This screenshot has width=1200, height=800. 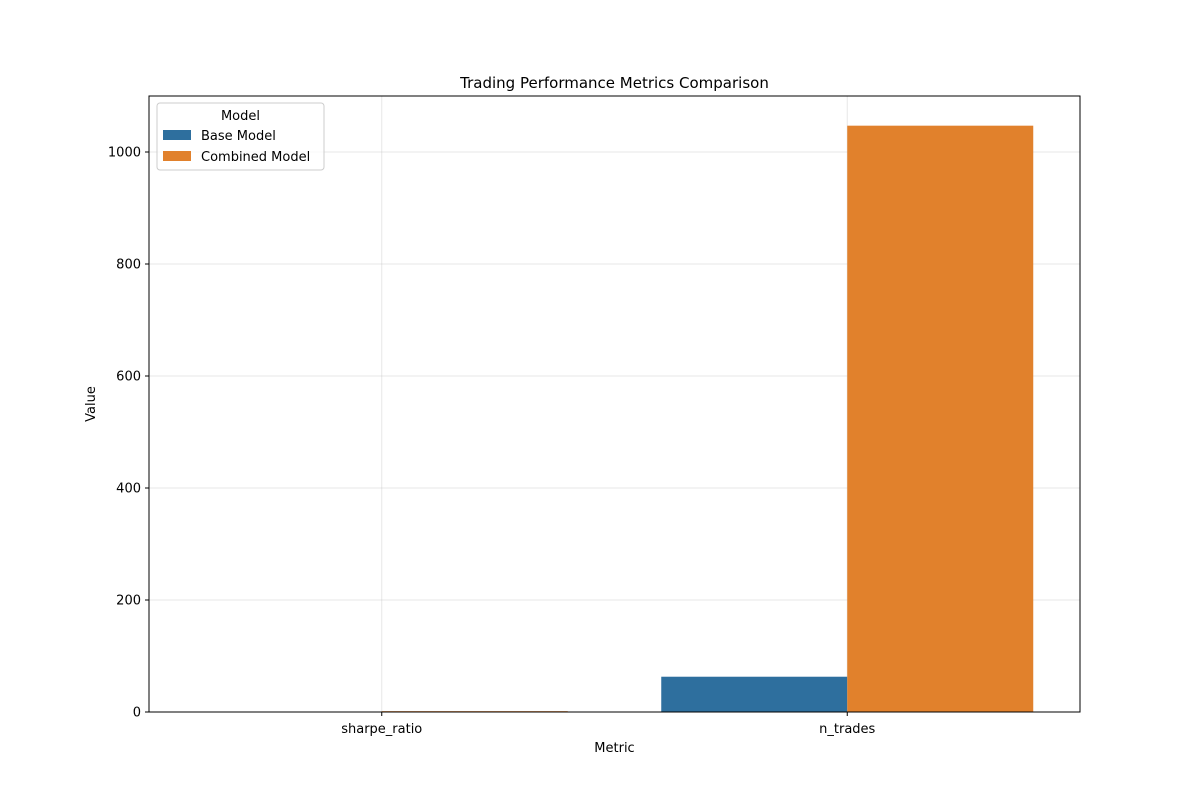 I want to click on legend-swatch-base-model, so click(x=177, y=135).